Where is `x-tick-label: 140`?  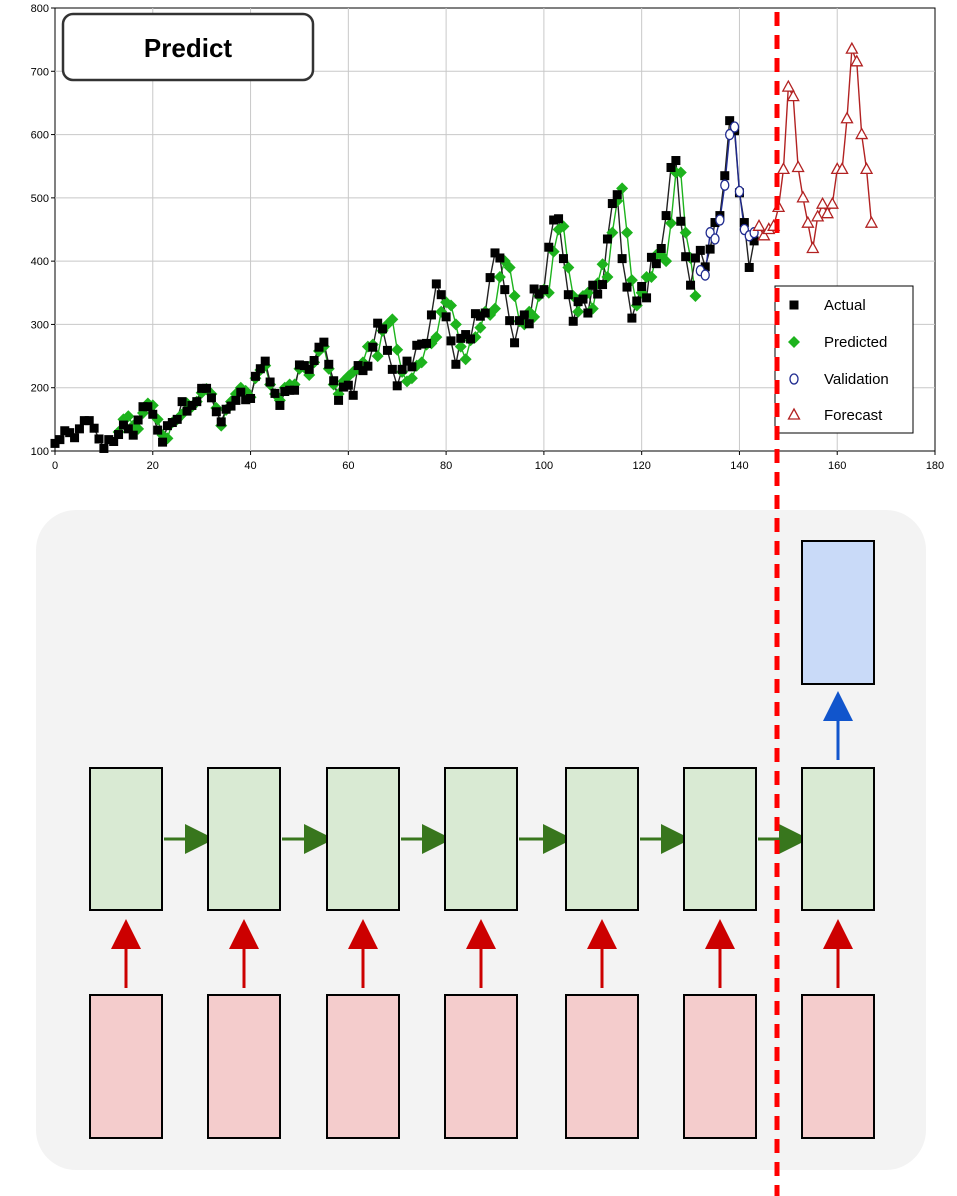 x-tick-label: 140 is located at coordinates (739, 466).